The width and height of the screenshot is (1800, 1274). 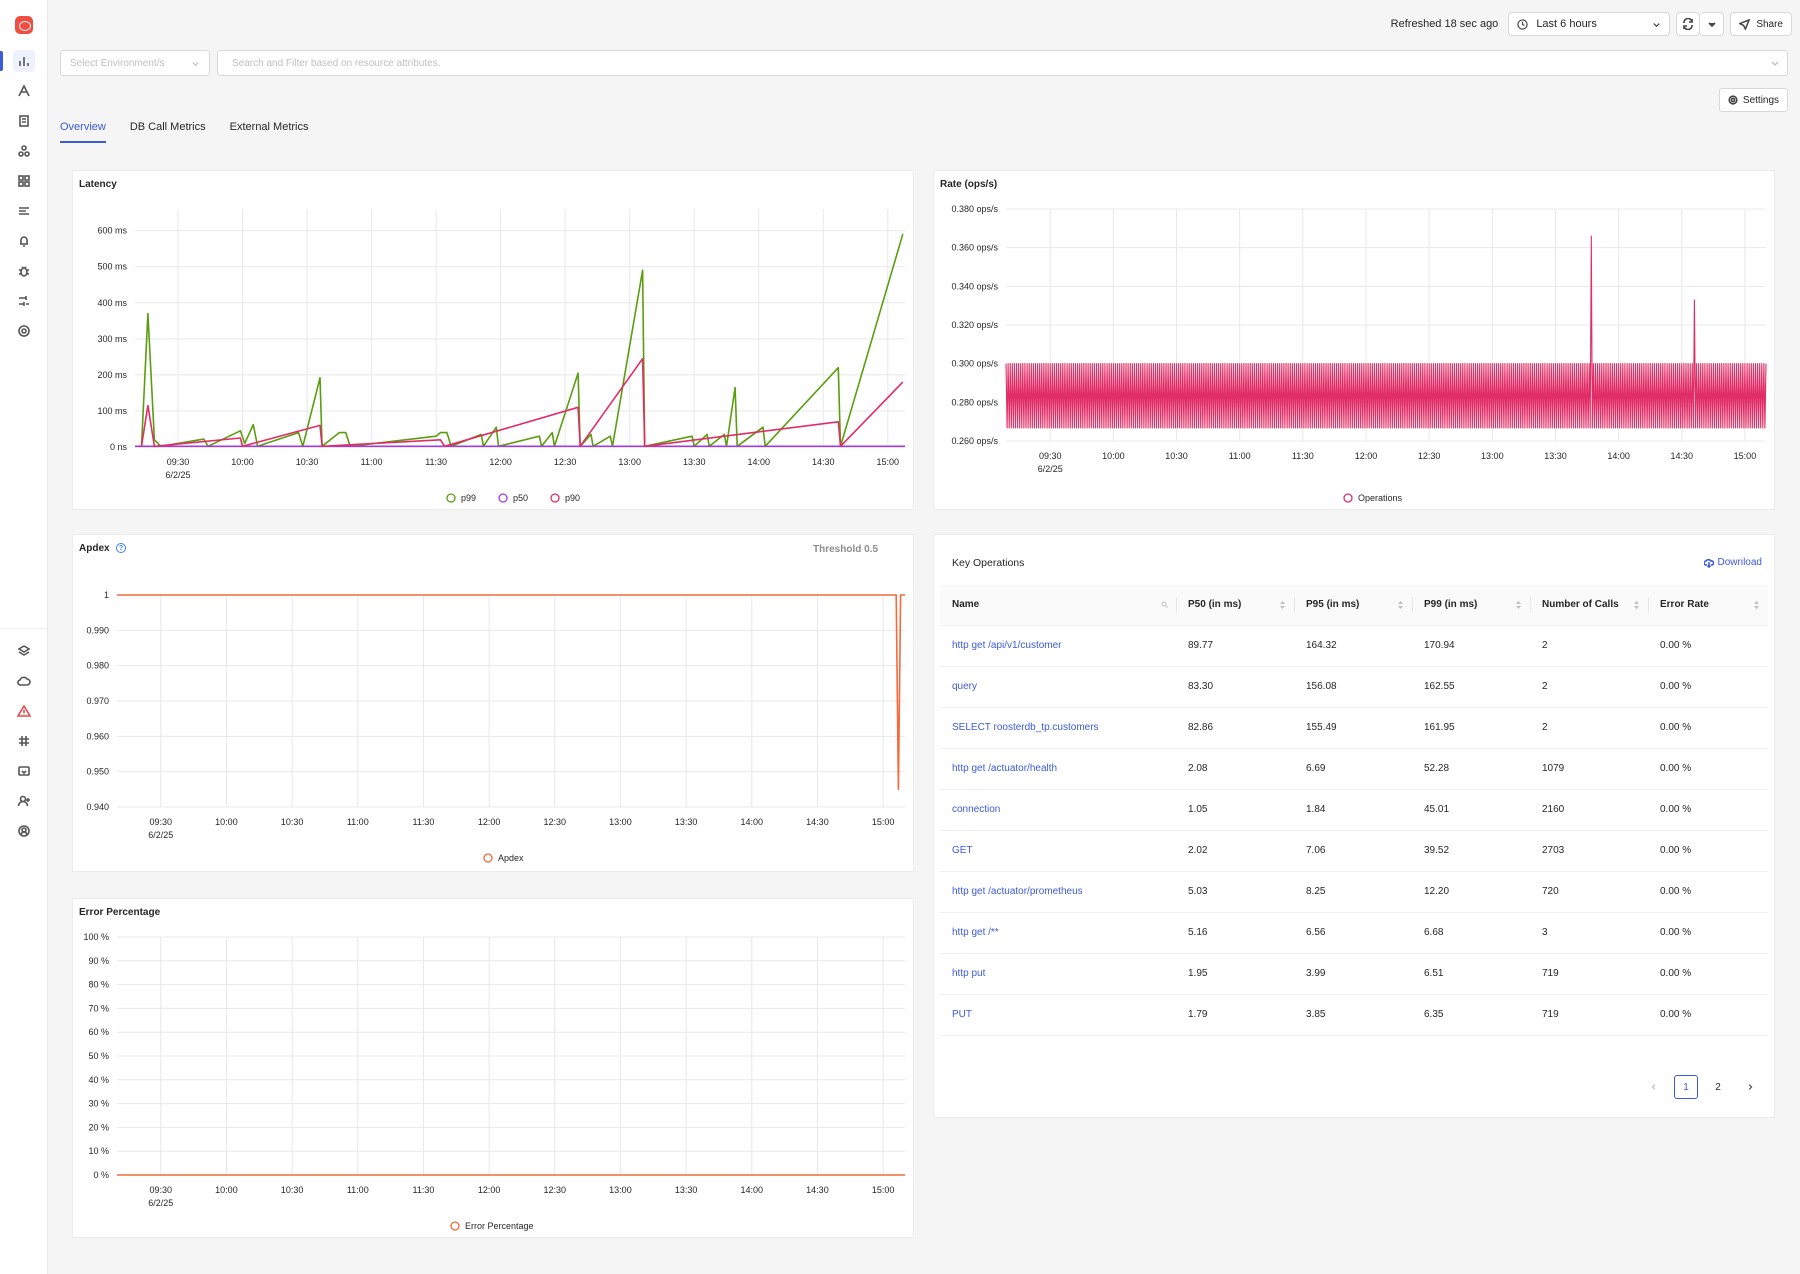 I want to click on settings-icon, so click(x=24, y=331).